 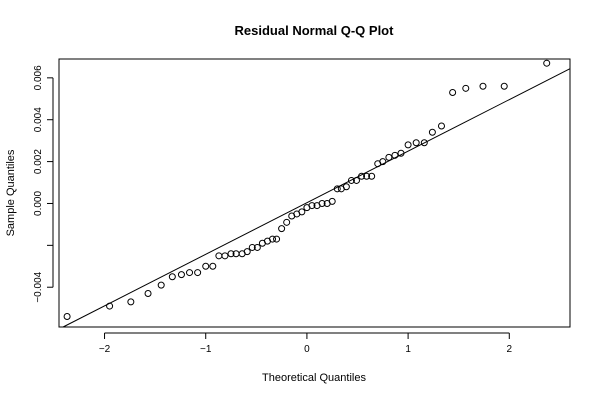 I want to click on x-tick-label: 1, so click(x=408, y=349).